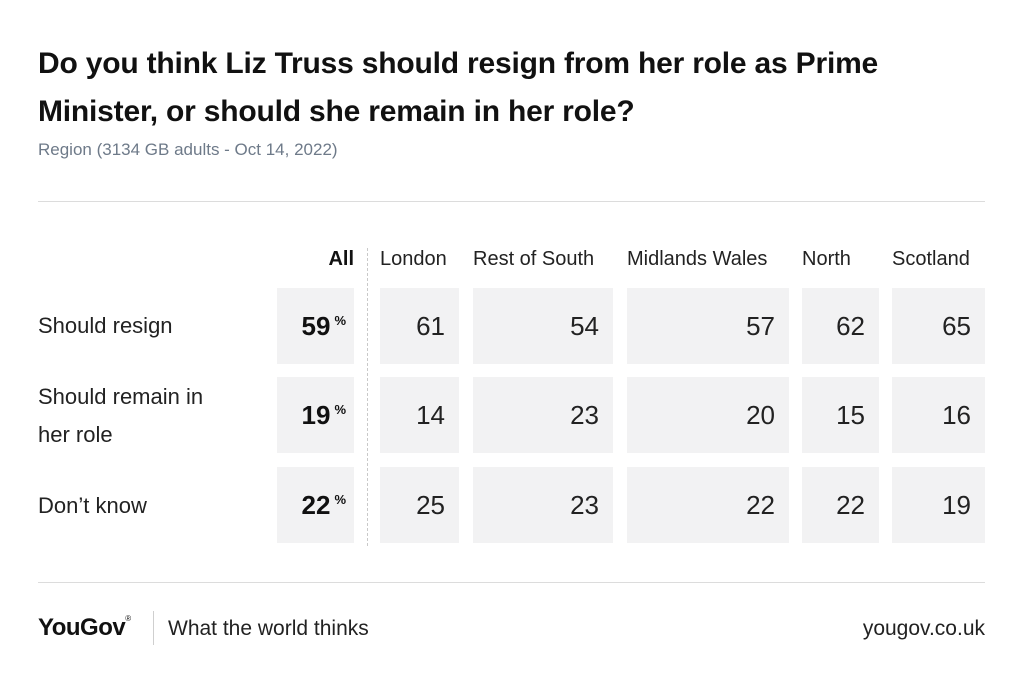  Describe the element at coordinates (931, 259) in the screenshot. I see `column-header-scotland: Scotland` at that location.